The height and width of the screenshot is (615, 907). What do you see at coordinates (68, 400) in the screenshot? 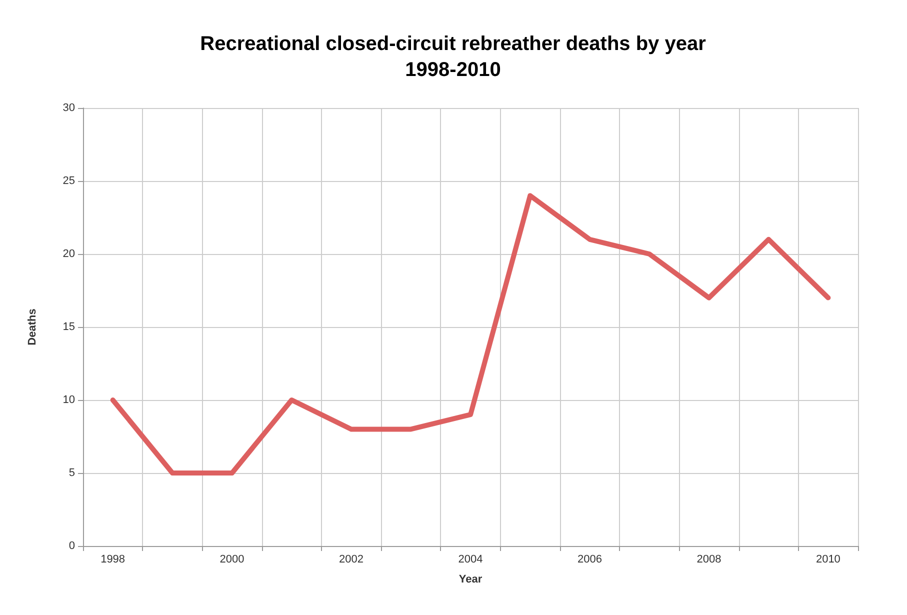
I see `y-tick-label: 10` at bounding box center [68, 400].